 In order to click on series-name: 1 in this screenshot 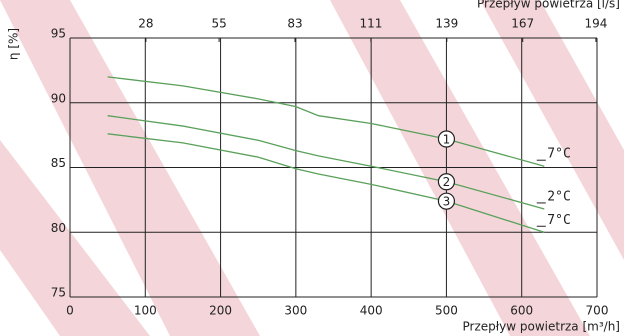, I will do `click(447, 140)`.